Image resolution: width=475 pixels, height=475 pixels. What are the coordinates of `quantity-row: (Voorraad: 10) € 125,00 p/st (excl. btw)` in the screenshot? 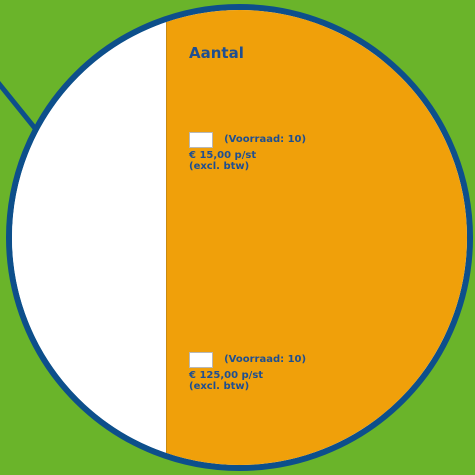 It's located at (247, 370).